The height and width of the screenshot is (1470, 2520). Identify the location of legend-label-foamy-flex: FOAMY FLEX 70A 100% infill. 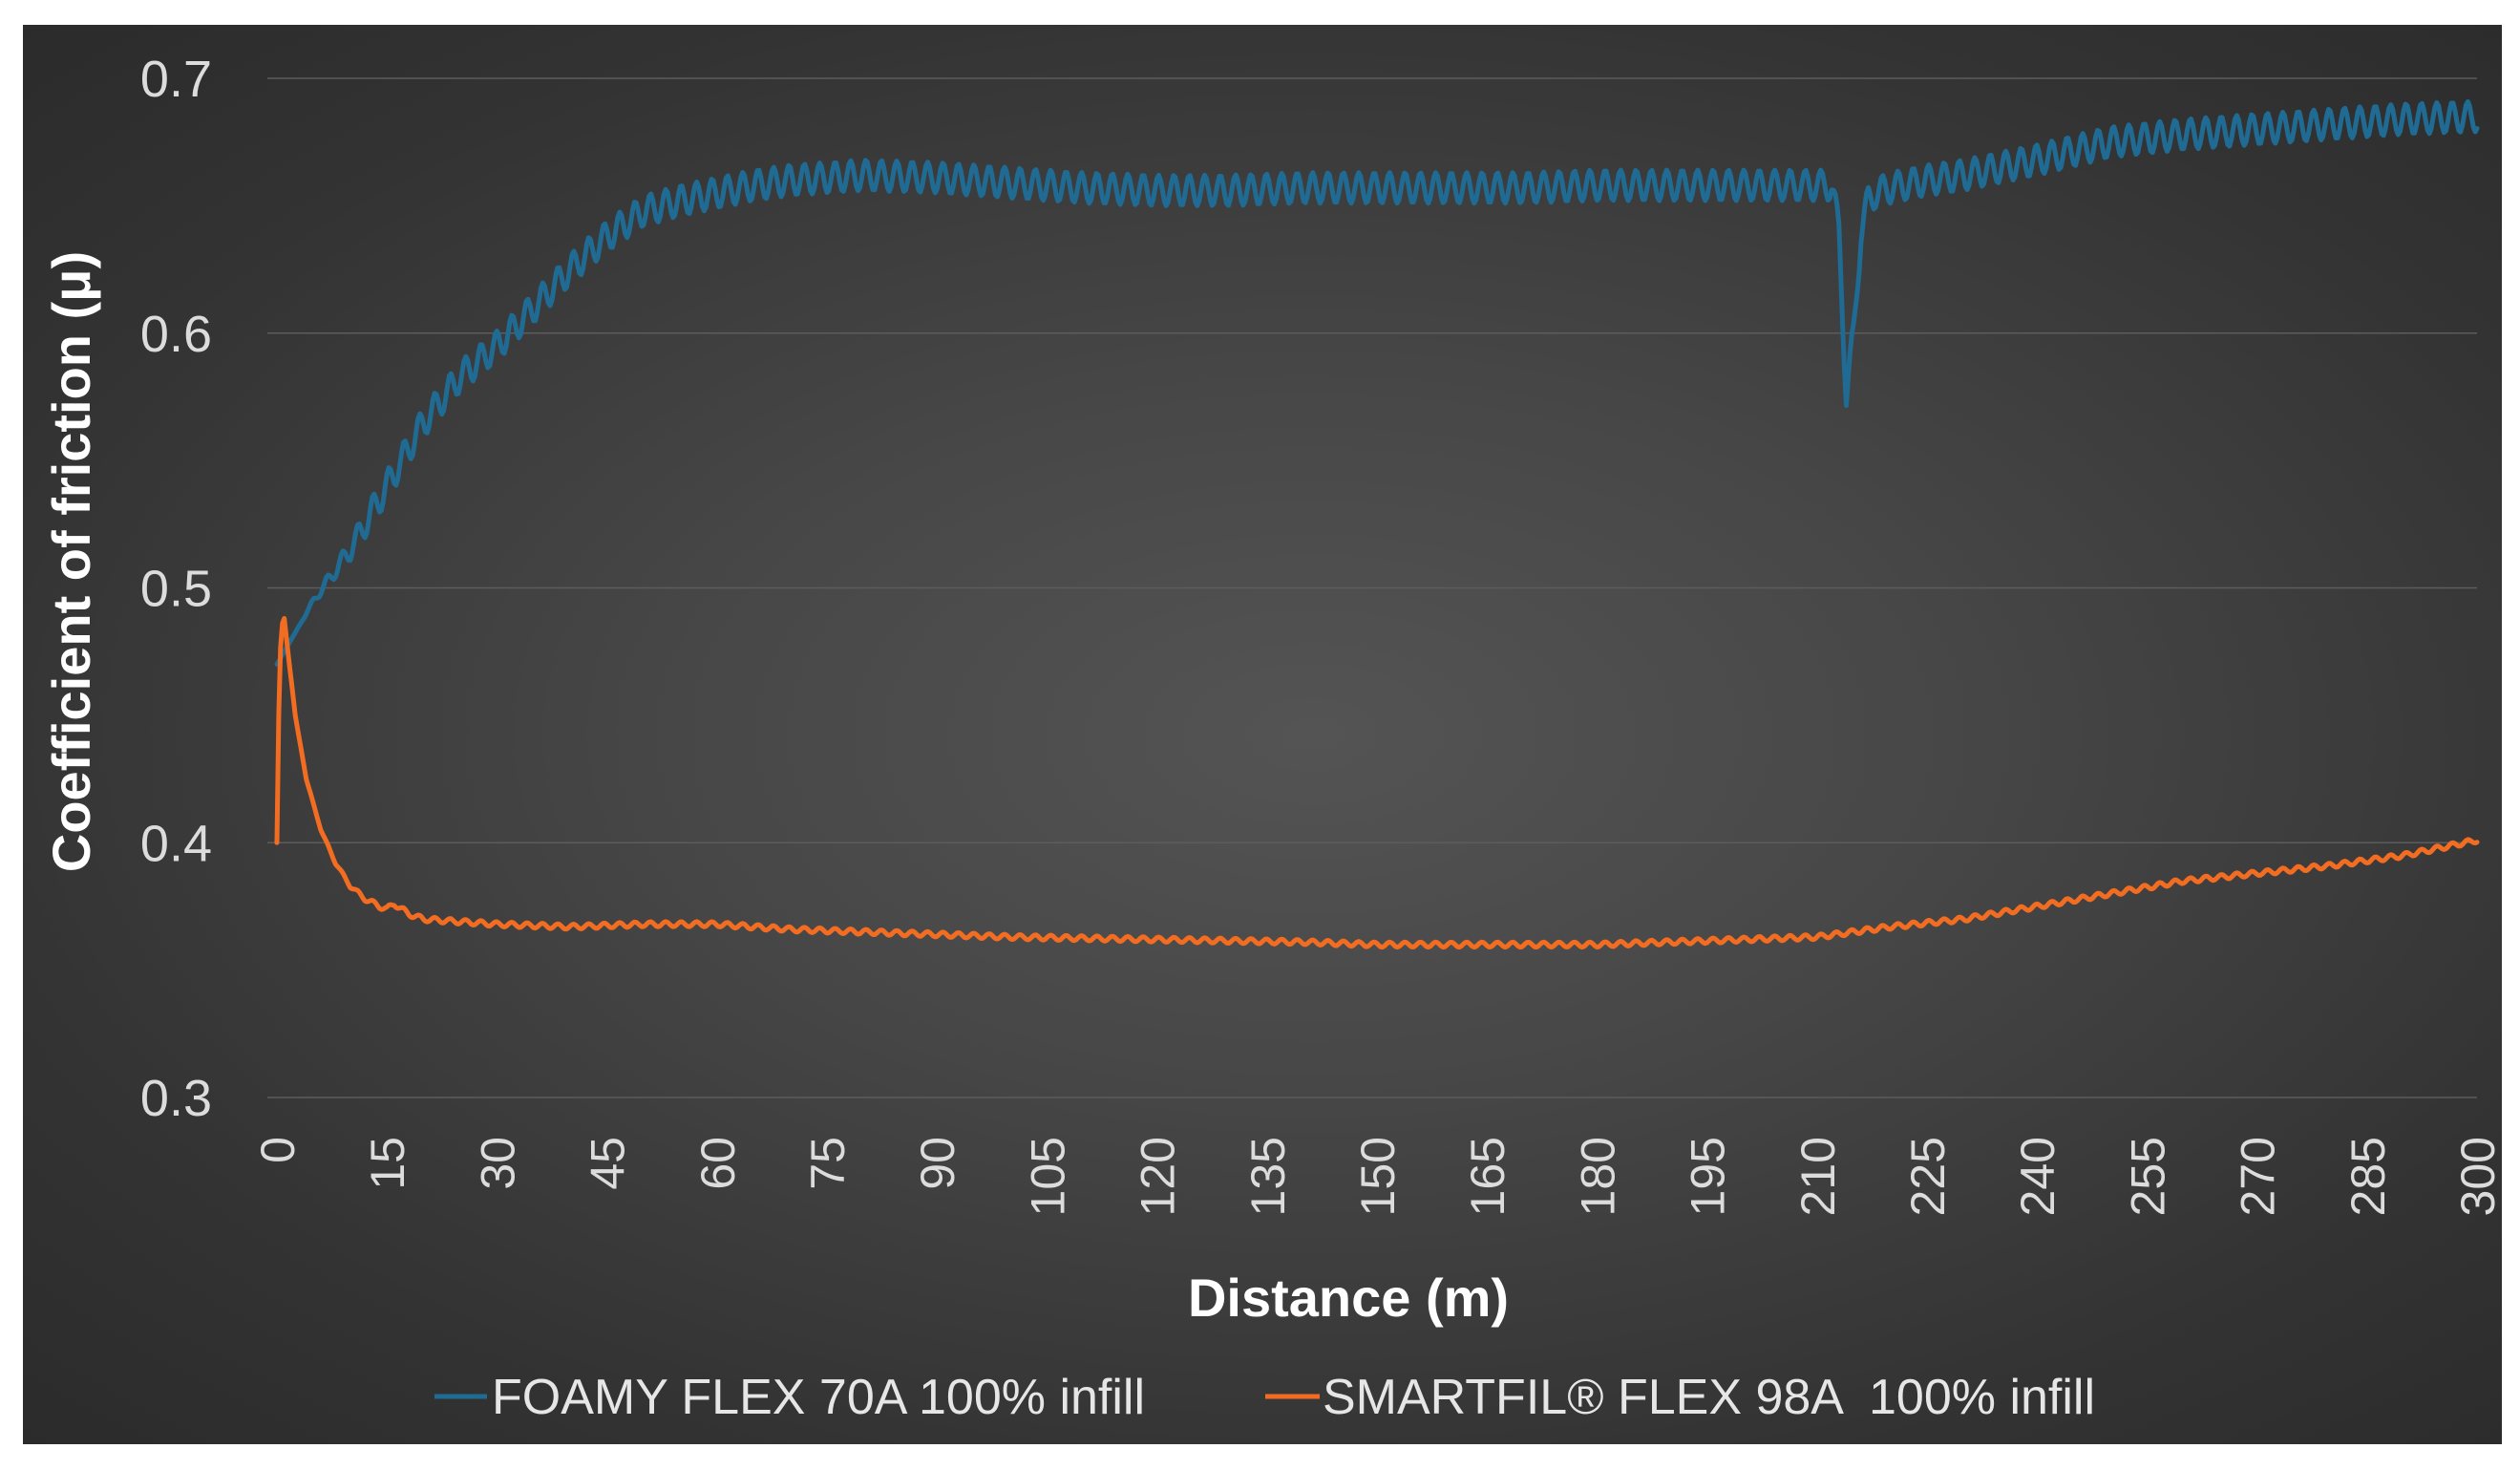
(818, 1397).